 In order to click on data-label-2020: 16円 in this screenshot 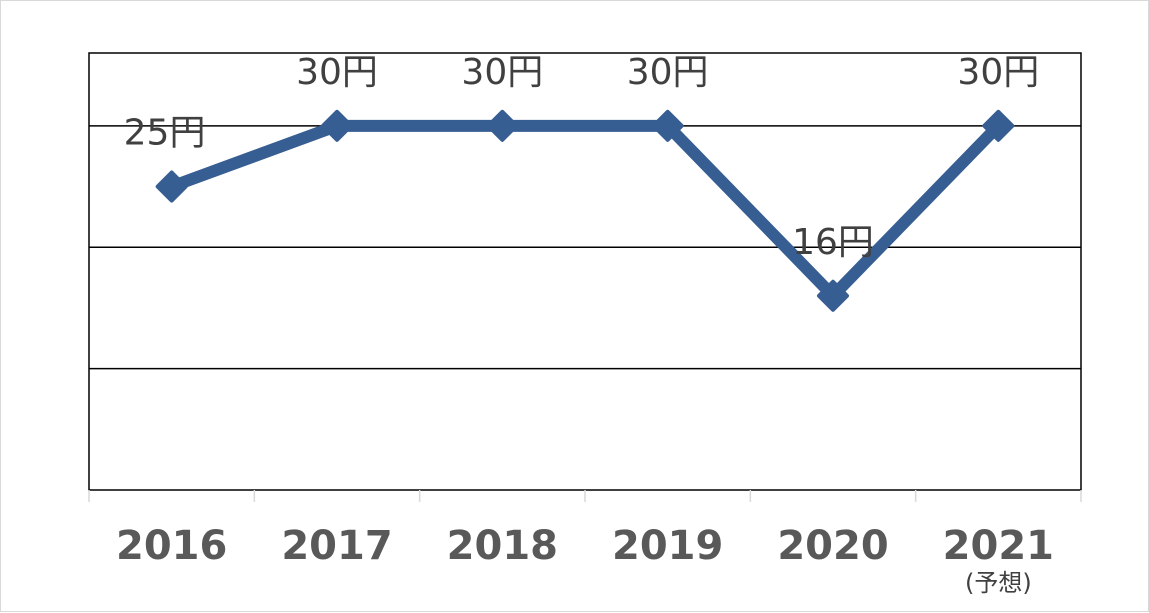, I will do `click(833, 242)`.